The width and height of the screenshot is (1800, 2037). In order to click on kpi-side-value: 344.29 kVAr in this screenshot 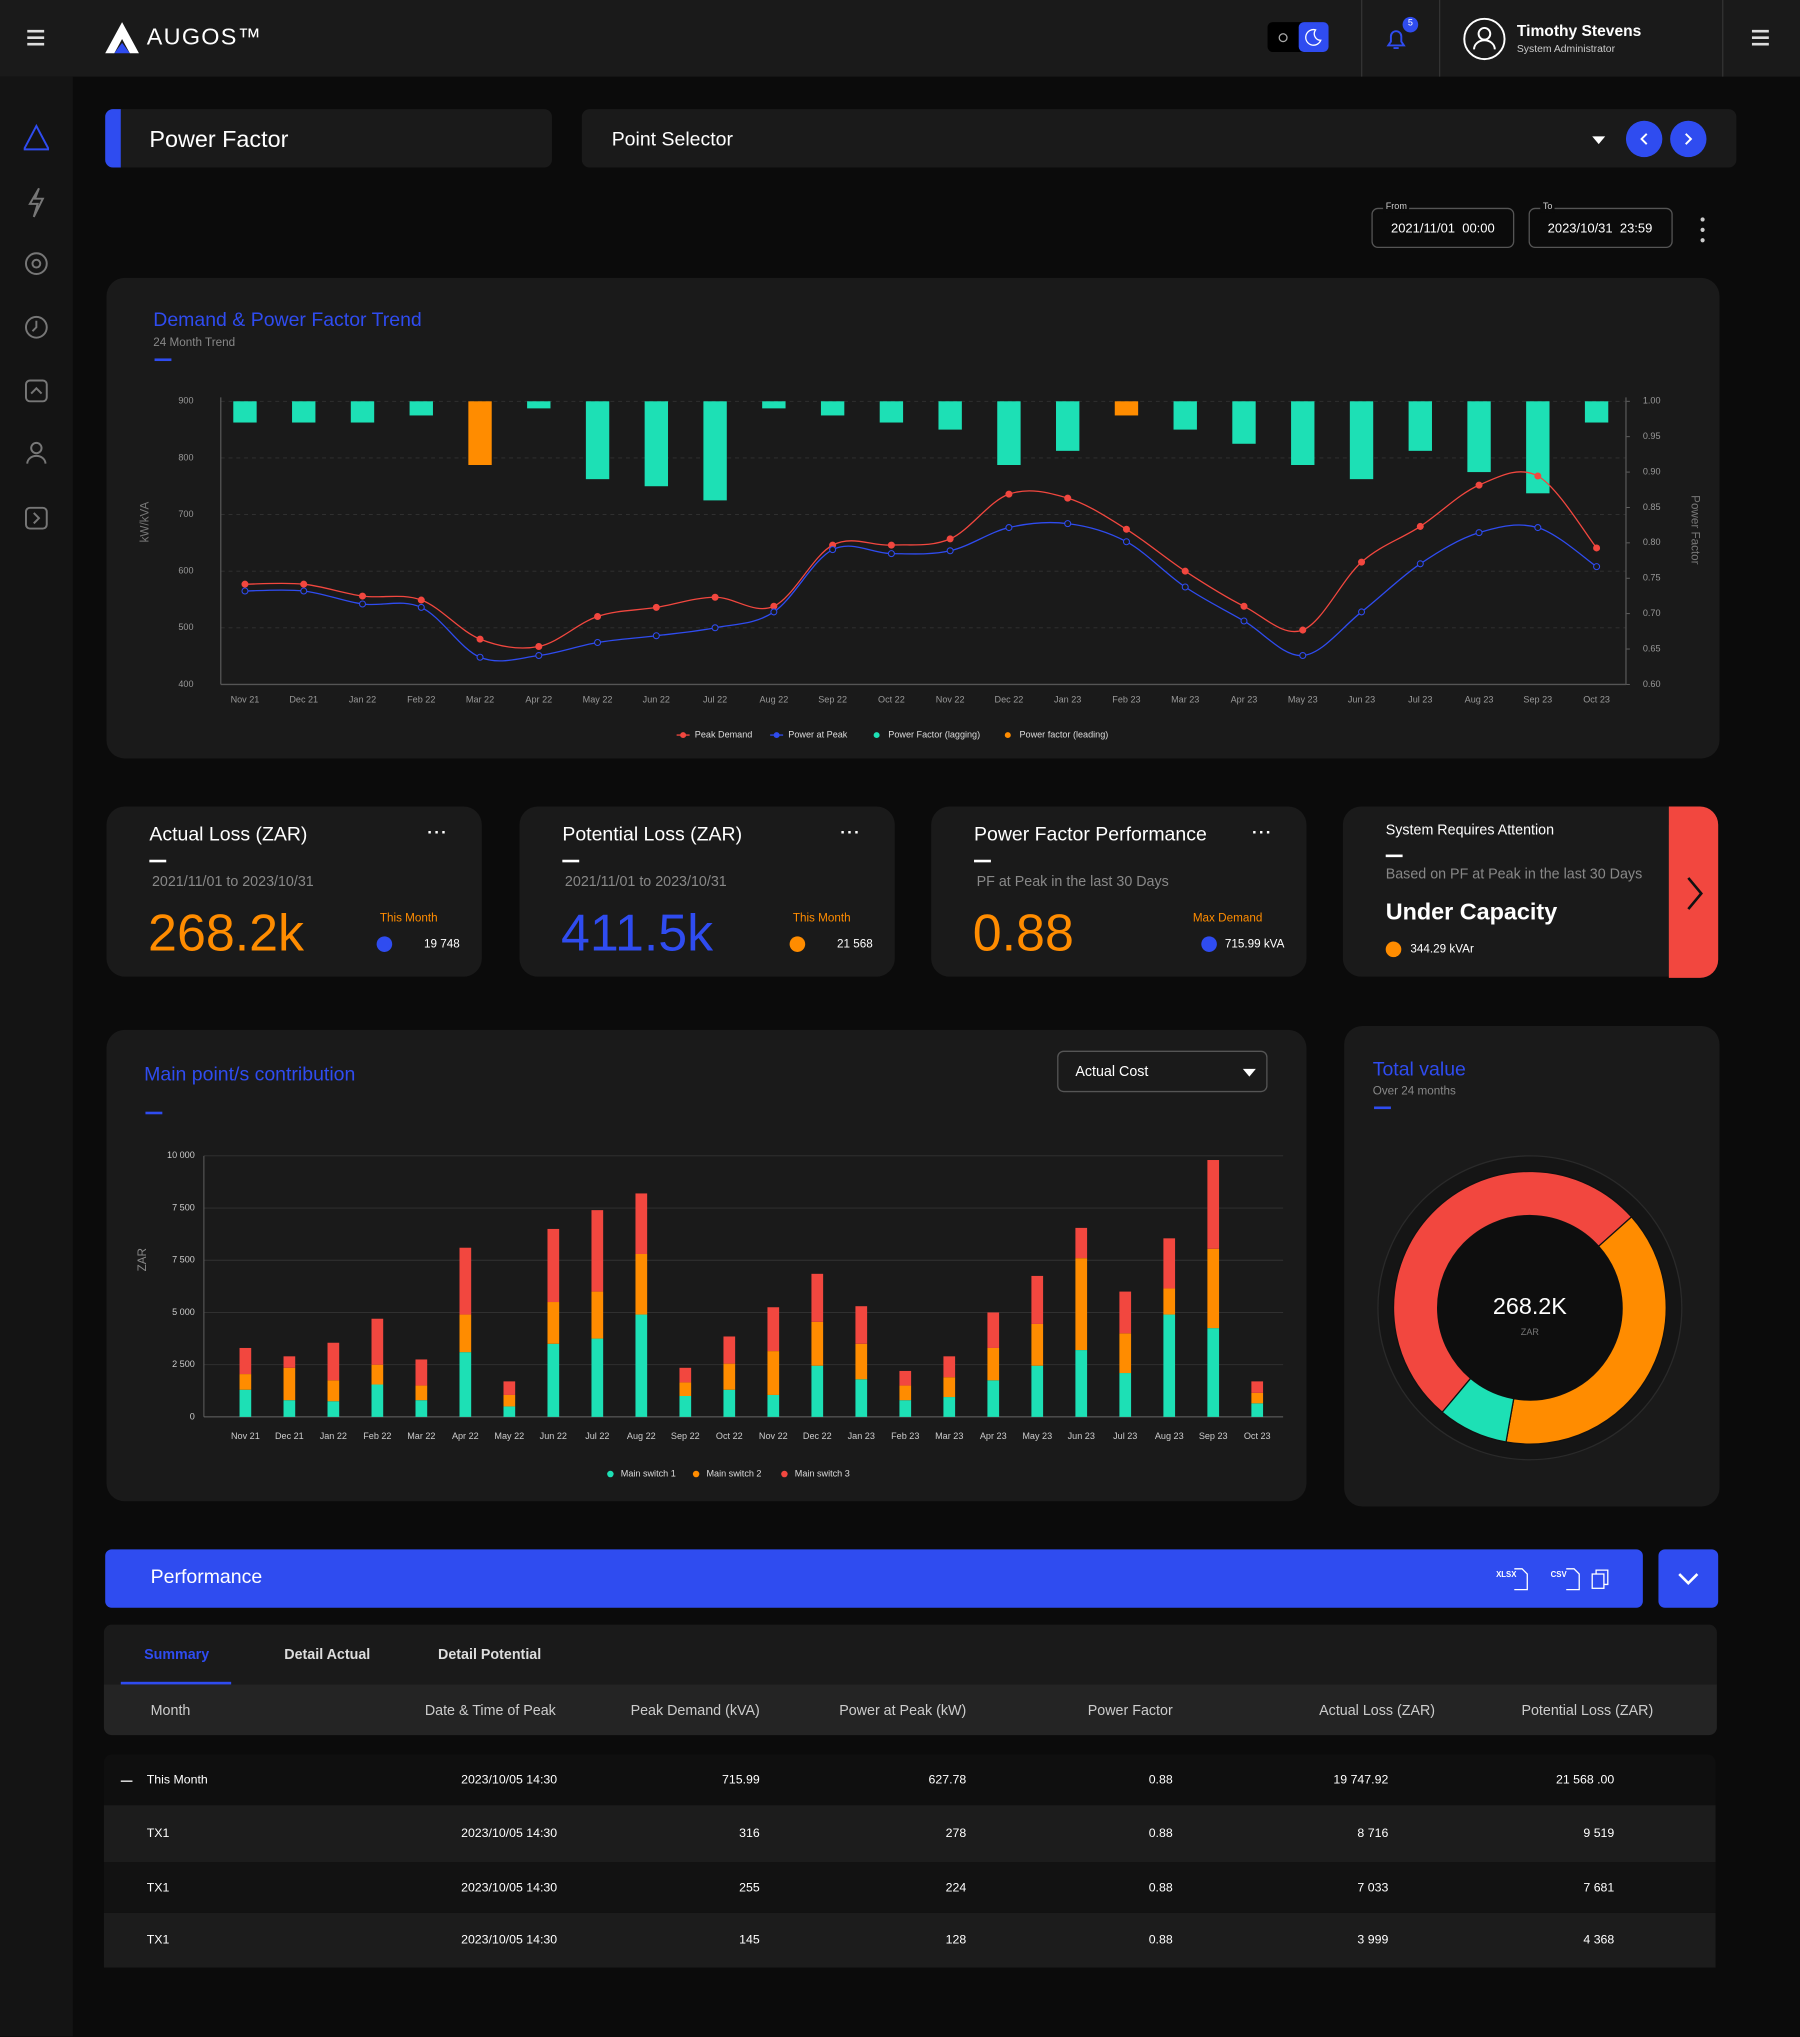, I will do `click(1442, 949)`.